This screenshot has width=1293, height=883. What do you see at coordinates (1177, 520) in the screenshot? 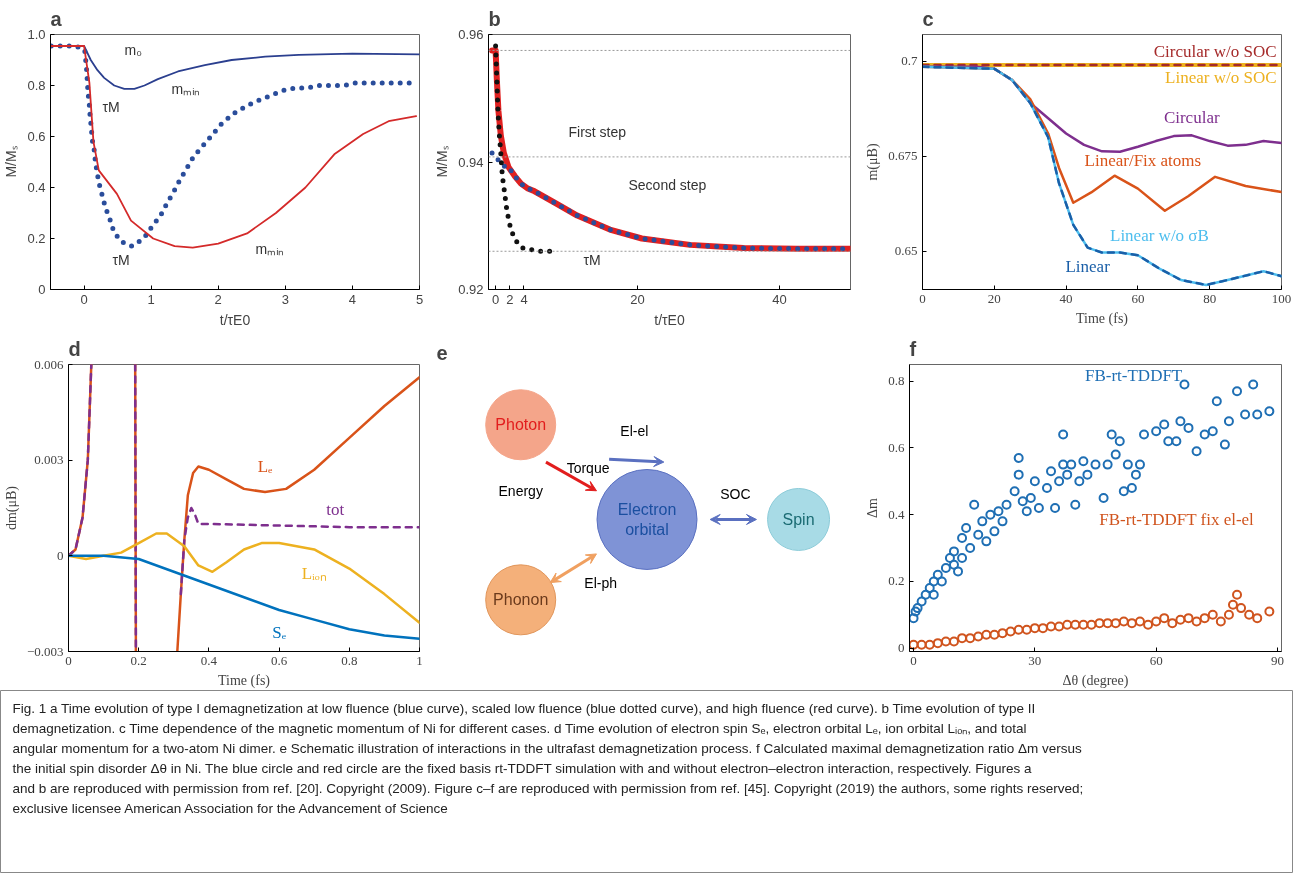
I see `text: FB-rt-TDDFT fix el-el` at bounding box center [1177, 520].